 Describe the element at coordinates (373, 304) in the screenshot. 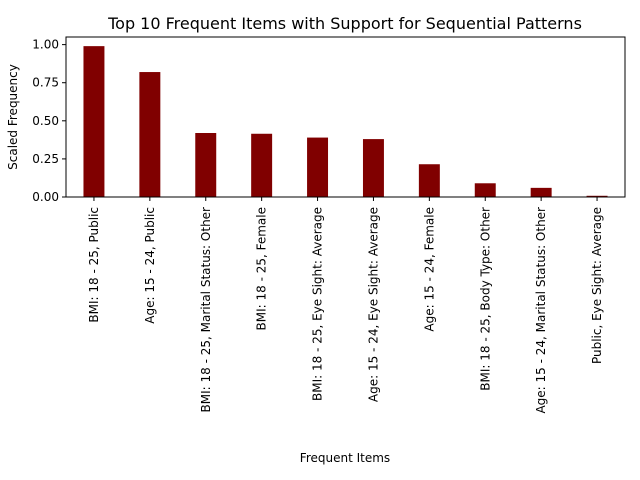

I see `x-tick-label: Age: 15 - 24, Eye Sight: Average` at that location.